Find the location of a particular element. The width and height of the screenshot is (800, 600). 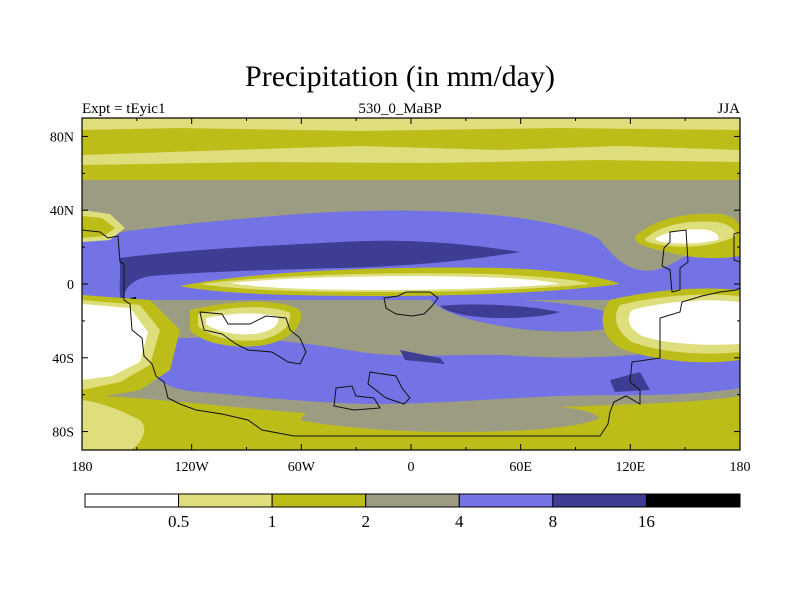

coastline-central is located at coordinates (253, 338).